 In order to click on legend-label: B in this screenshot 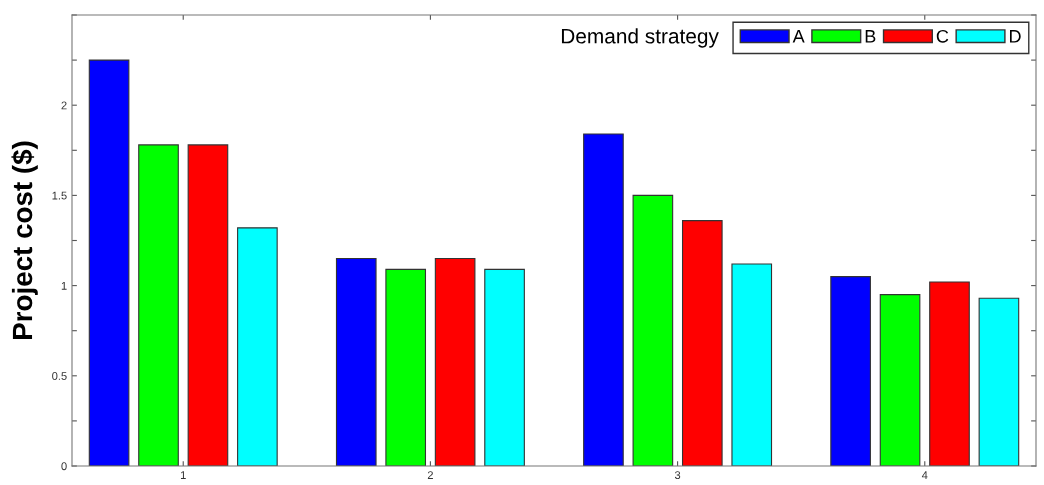, I will do `click(870, 36)`.